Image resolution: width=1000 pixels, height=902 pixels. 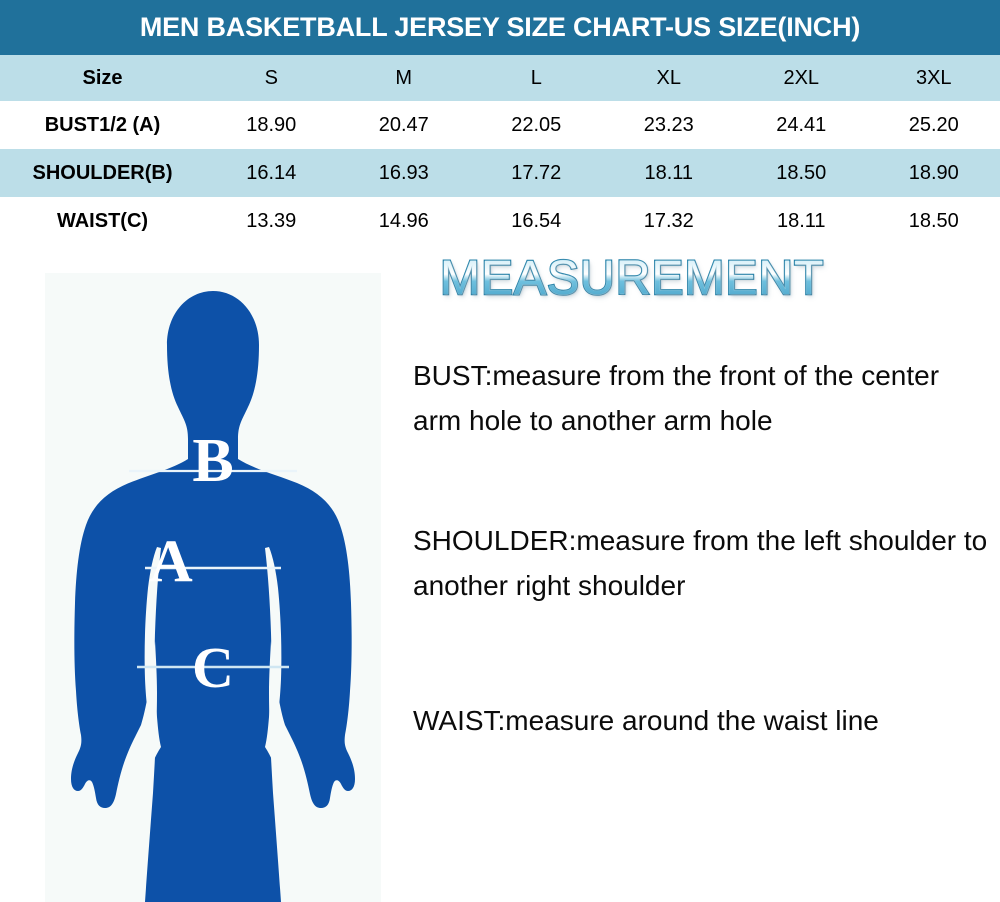 I want to click on cell-waist-2xl: 18.11, so click(x=801, y=220).